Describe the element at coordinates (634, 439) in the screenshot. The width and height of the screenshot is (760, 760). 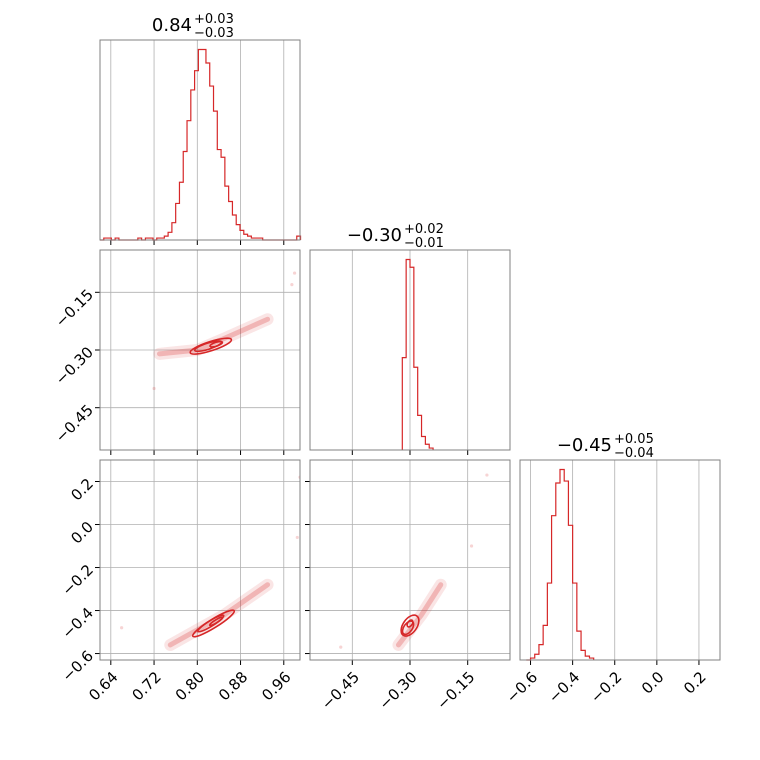
I see `panel-title-upper: +0.05` at that location.